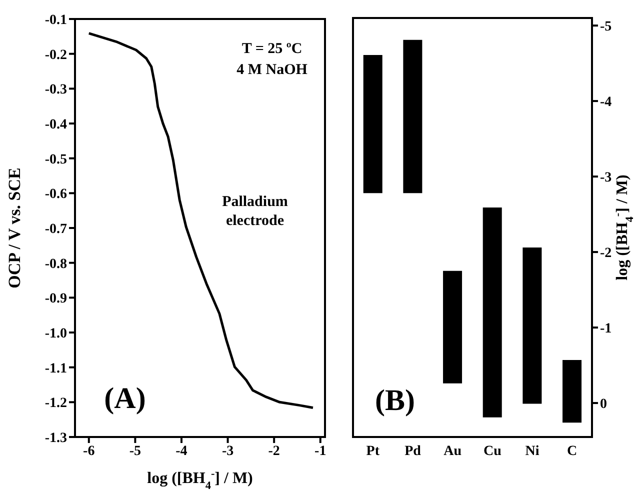  What do you see at coordinates (55, 194) in the screenshot?
I see `y-tick-label: -0.6` at bounding box center [55, 194].